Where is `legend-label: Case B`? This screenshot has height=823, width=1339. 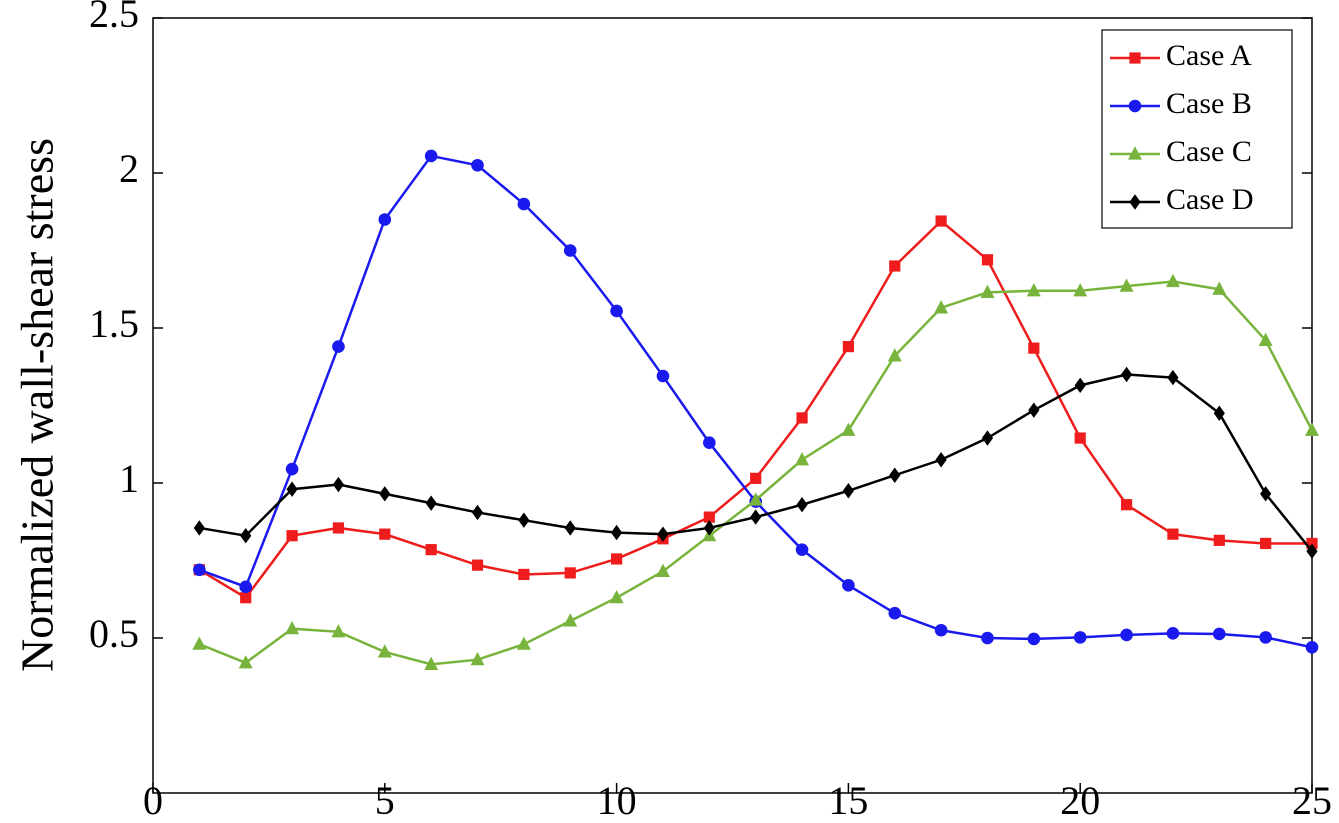
legend-label: Case B is located at coordinates (1209, 103).